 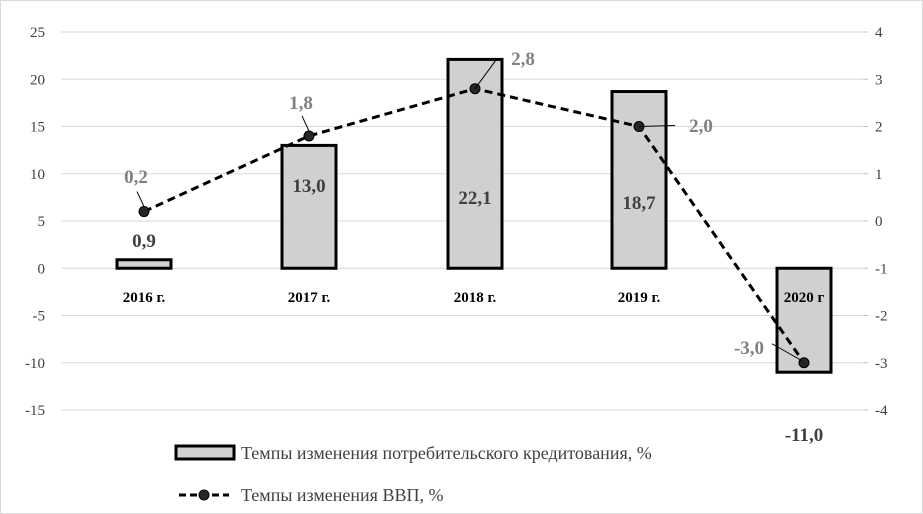 What do you see at coordinates (144, 241) in the screenshot?
I see `bar-data-label: 0,9` at bounding box center [144, 241].